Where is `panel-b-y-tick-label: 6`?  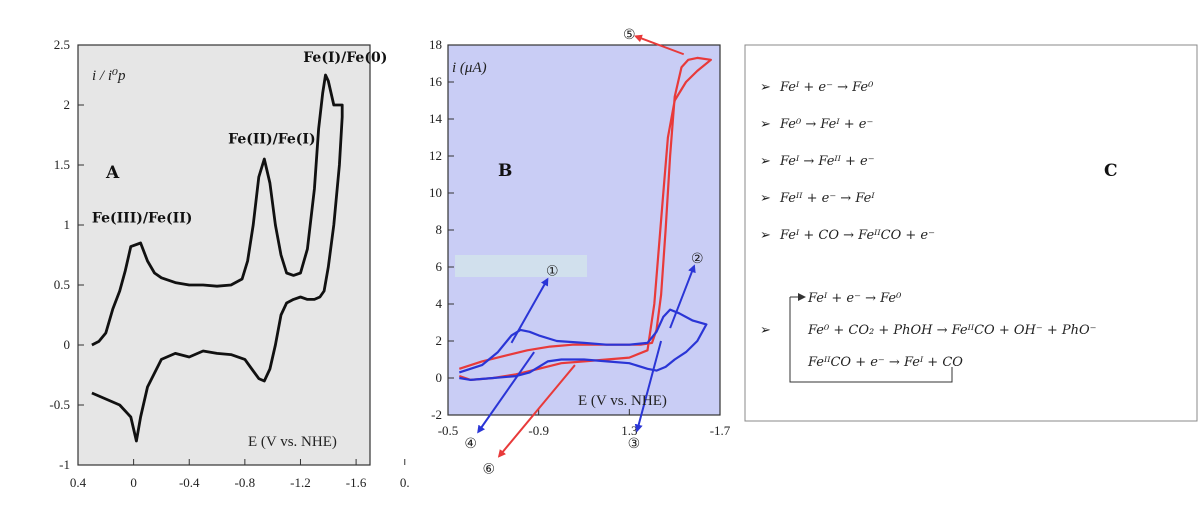
panel-b-y-tick-label: 6 is located at coordinates (439, 266).